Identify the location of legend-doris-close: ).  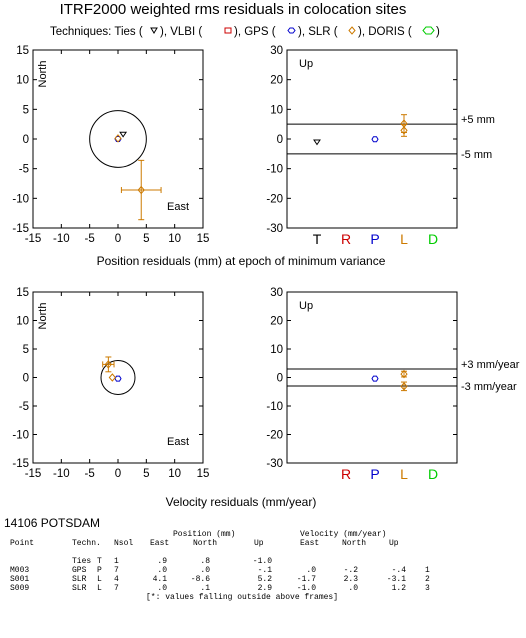
(438, 32).